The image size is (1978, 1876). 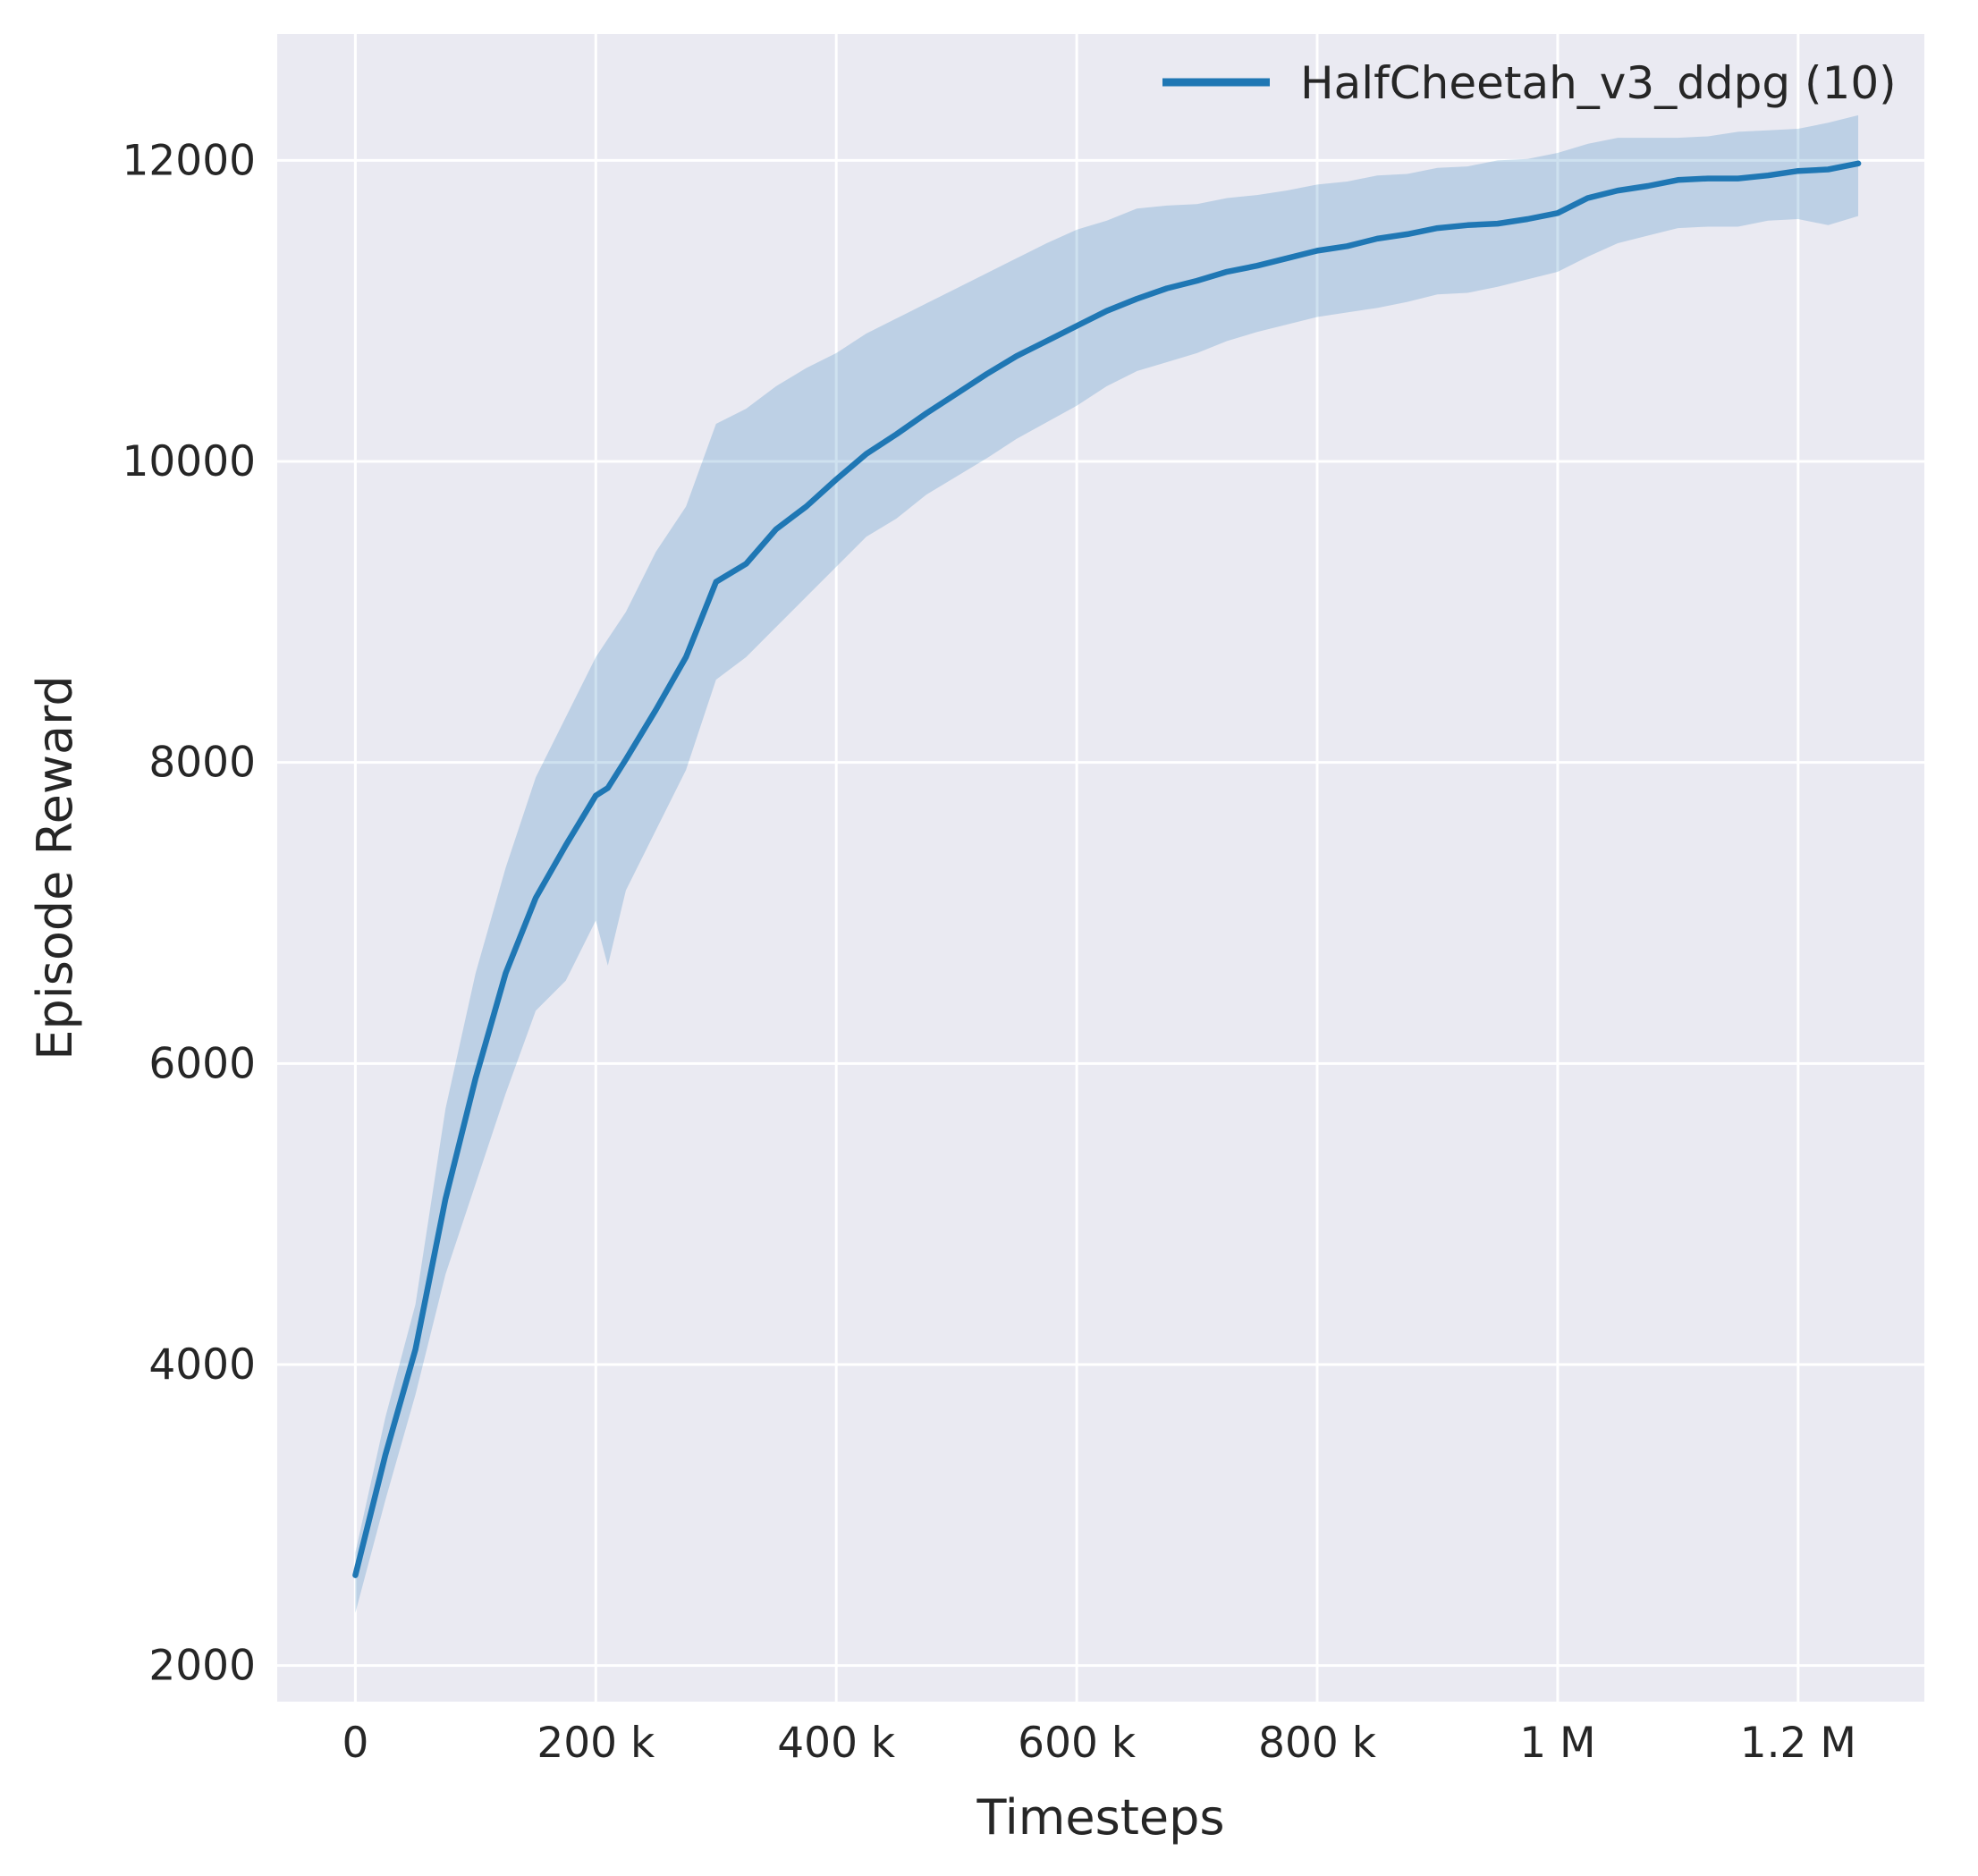 I want to click on x-axis-label: Timesteps, so click(x=1100, y=1817).